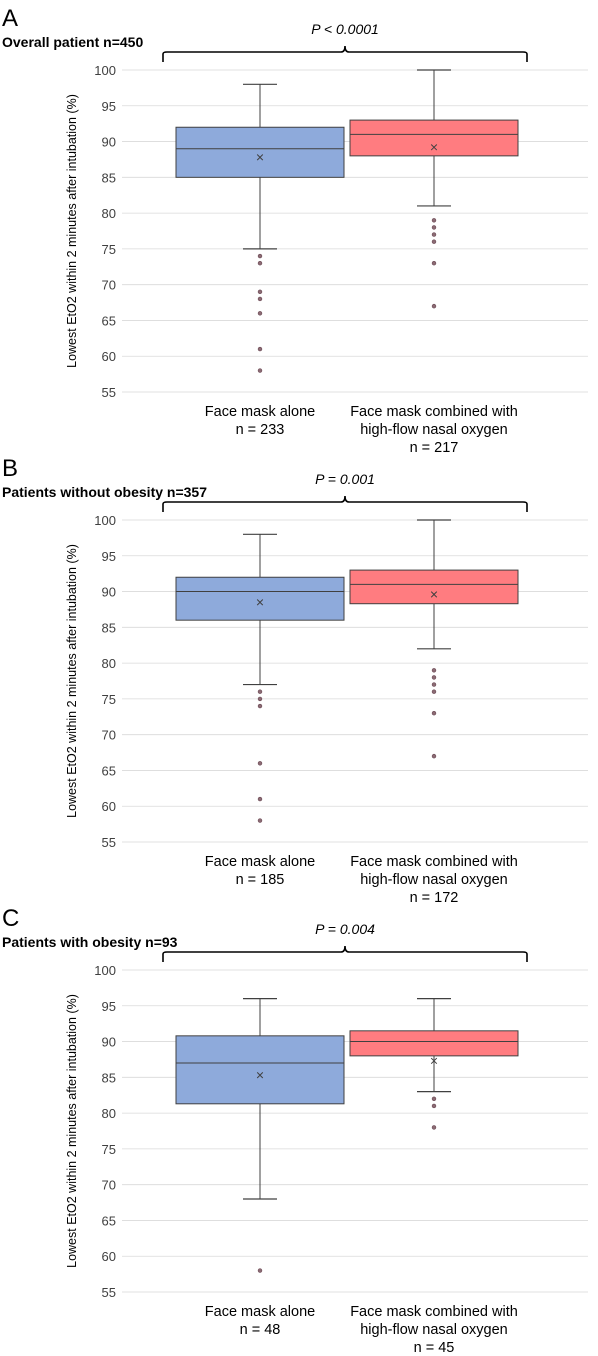 The height and width of the screenshot is (1356, 598). I want to click on panel-title: Patients without obesity n=357, so click(104, 492).